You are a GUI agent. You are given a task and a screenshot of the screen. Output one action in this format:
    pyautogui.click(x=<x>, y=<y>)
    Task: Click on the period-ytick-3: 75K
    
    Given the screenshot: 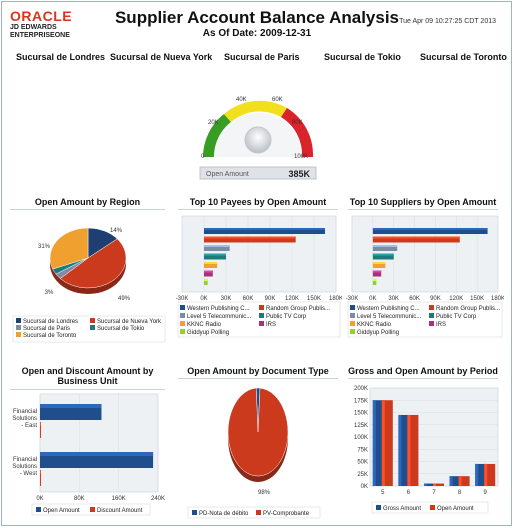 What is the action you would take?
    pyautogui.click(x=362, y=450)
    